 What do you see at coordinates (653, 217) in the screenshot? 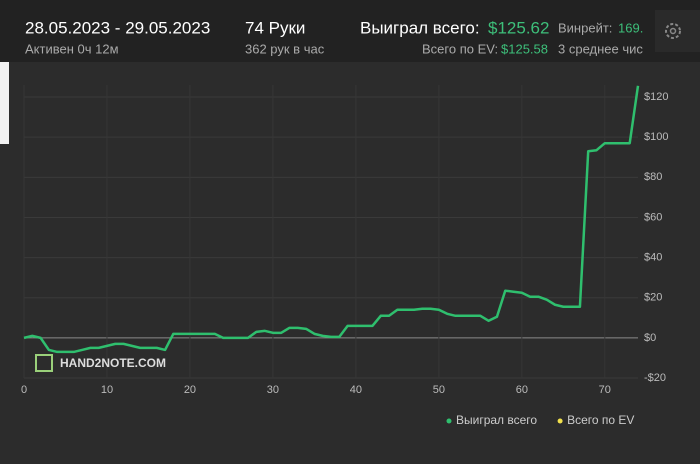
I see `y-tick-label: $60` at bounding box center [653, 217].